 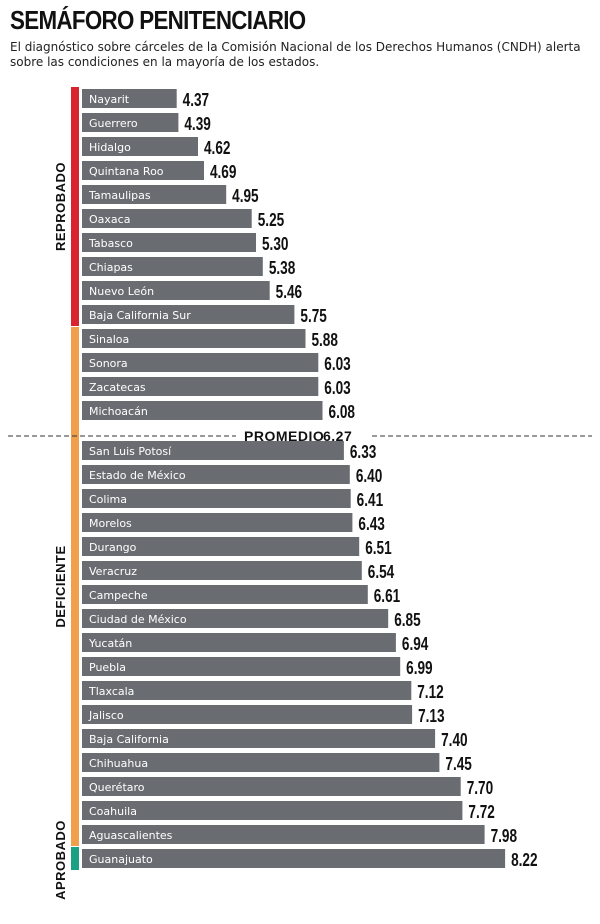 What do you see at coordinates (245, 196) in the screenshot?
I see `value-label-4: 4.95` at bounding box center [245, 196].